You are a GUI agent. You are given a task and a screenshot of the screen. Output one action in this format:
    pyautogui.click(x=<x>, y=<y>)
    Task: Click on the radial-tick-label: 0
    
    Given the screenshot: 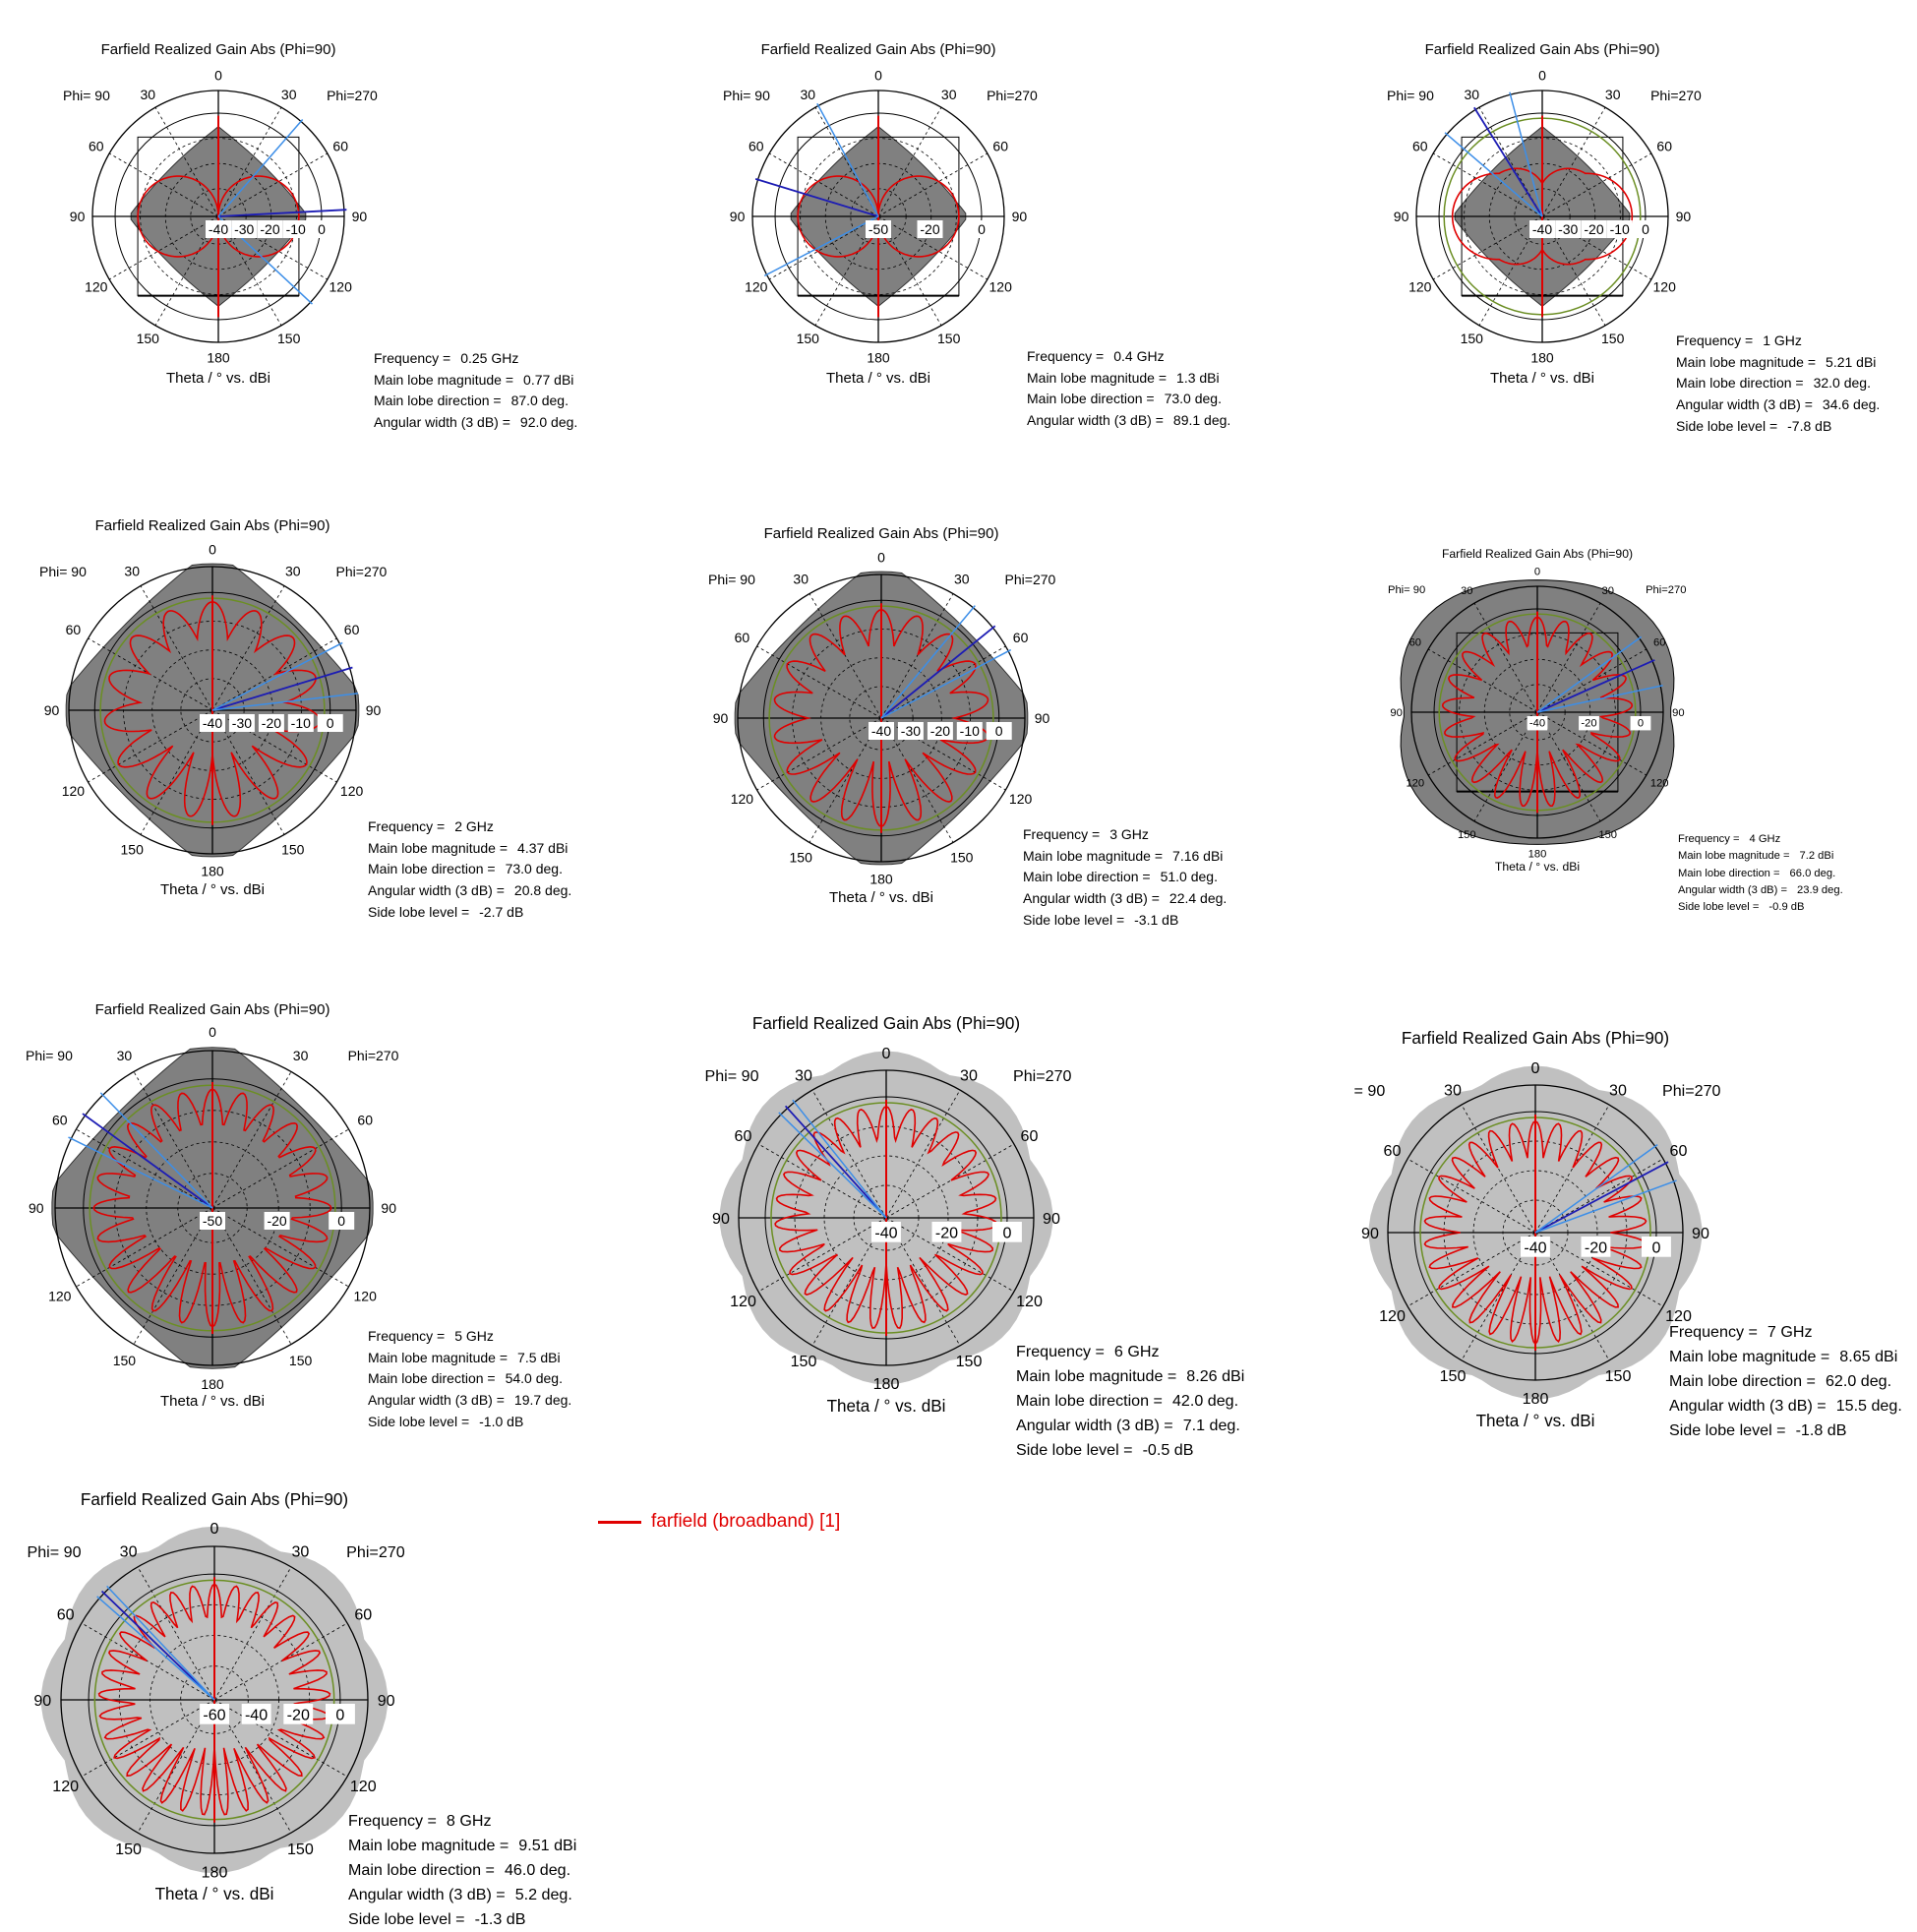 What is the action you would take?
    pyautogui.click(x=1646, y=229)
    